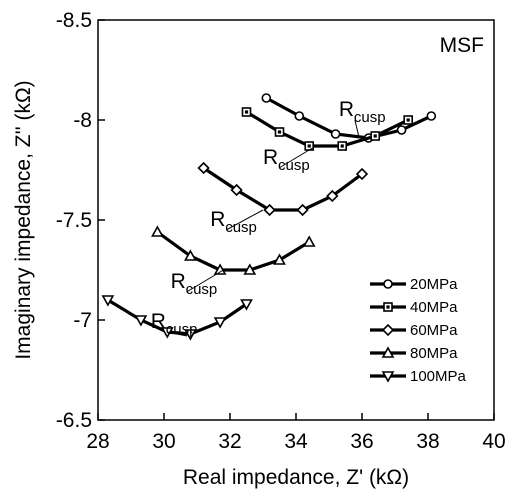 The image size is (516, 497). Describe the element at coordinates (23, 219) in the screenshot. I see `y-axis-title: Imaginary impedance, Z'' (kΩ)` at that location.